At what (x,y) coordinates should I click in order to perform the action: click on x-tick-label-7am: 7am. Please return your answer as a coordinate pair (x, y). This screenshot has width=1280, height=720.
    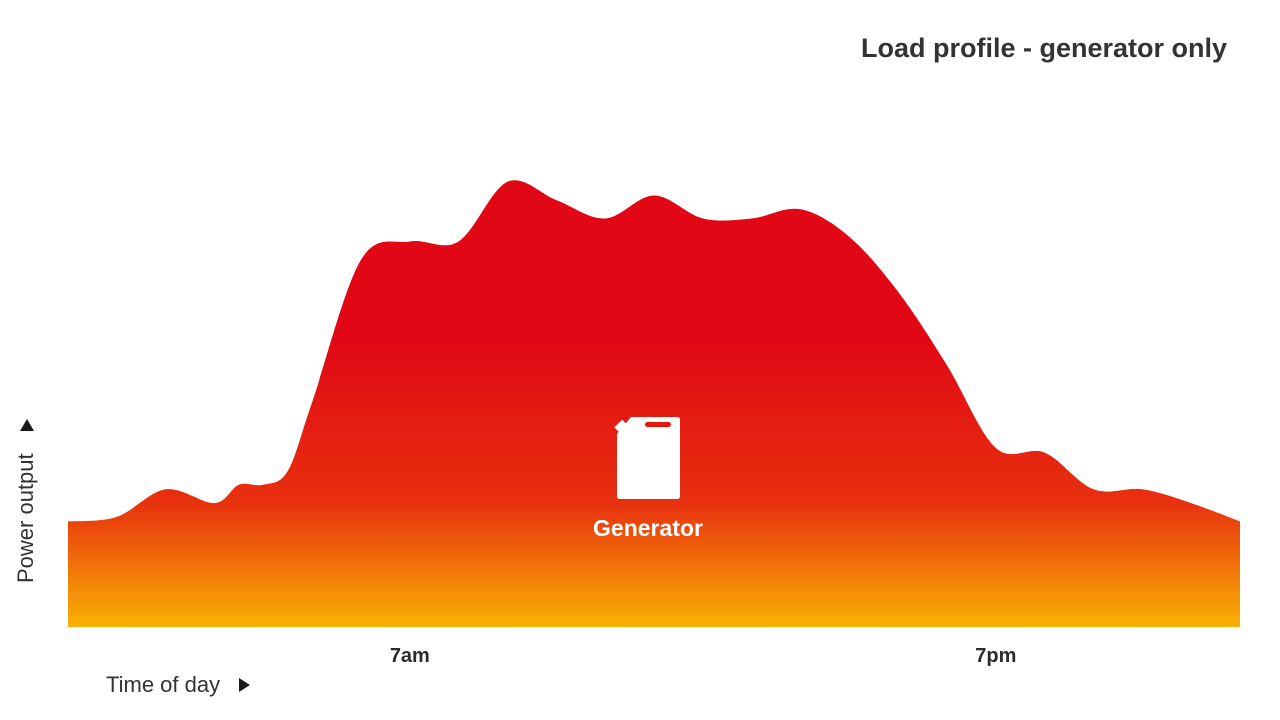
    Looking at the image, I should click on (410, 656).